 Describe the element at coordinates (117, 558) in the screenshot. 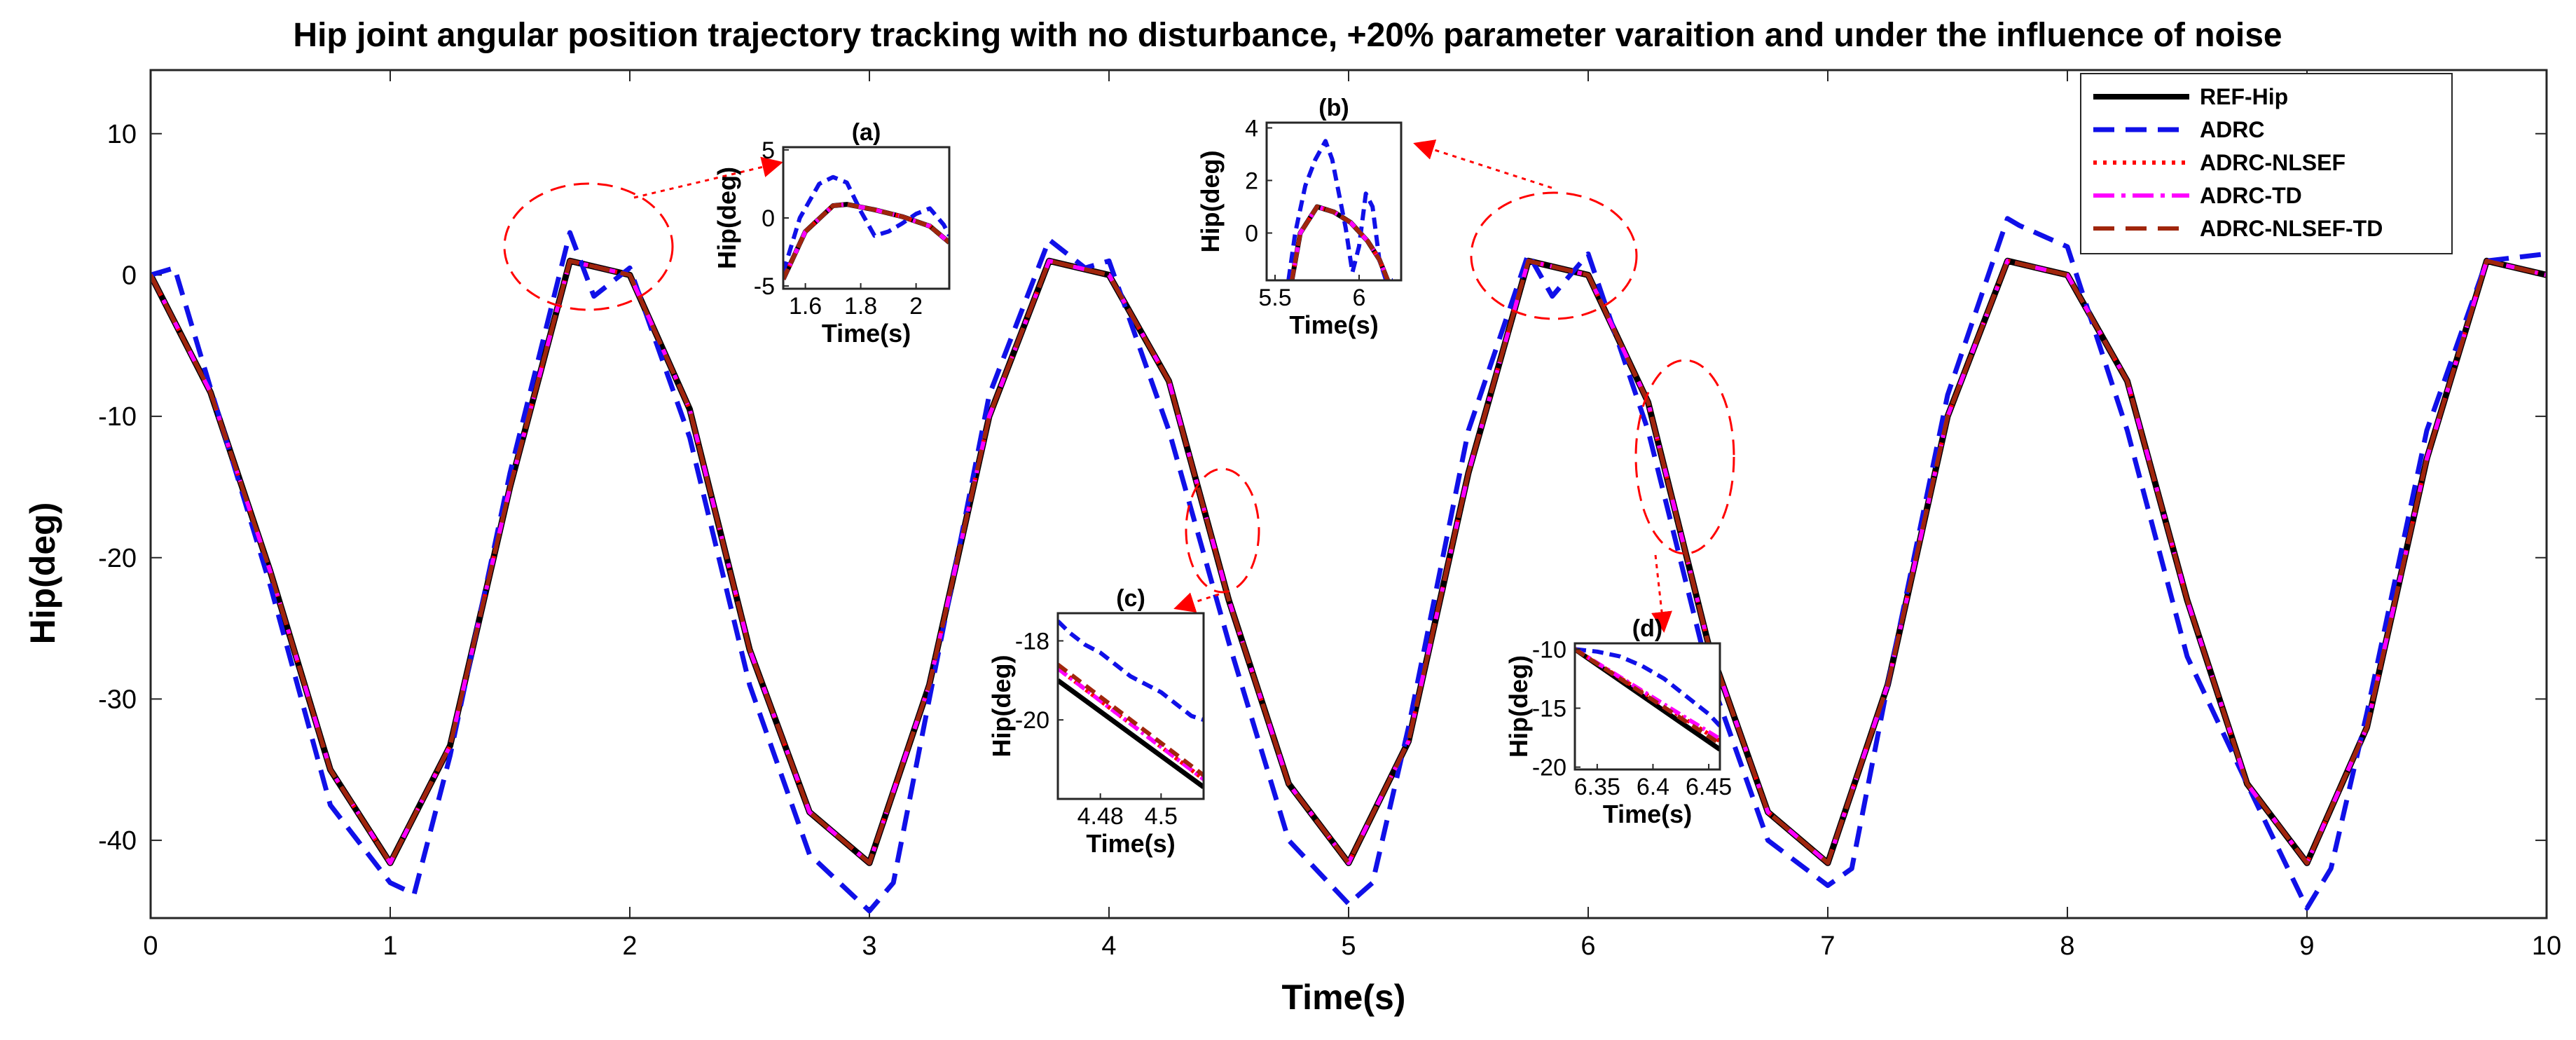

I see `y-tick-label: -20` at that location.